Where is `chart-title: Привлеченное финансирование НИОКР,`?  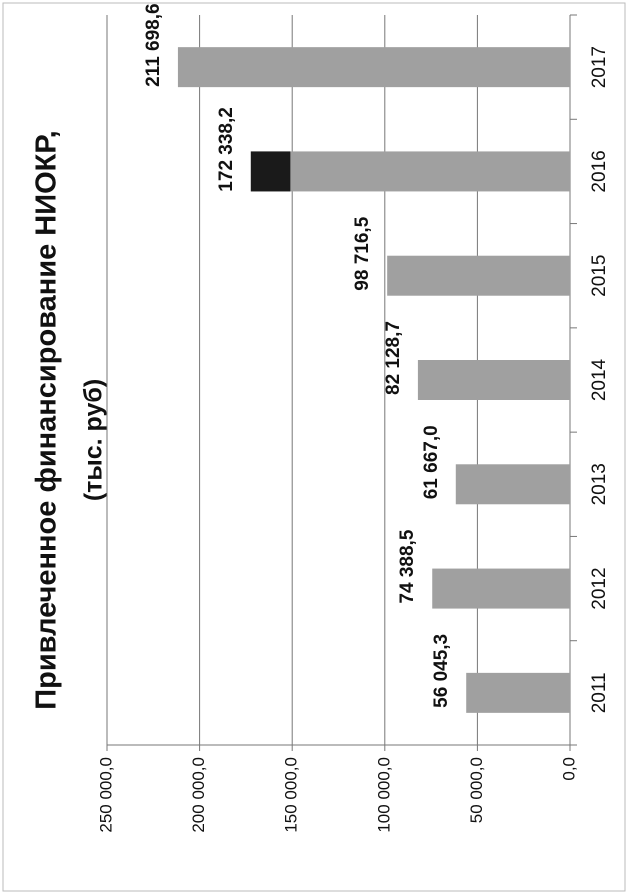 chart-title: Привлеченное финансирование НИОКР, is located at coordinates (47, 419).